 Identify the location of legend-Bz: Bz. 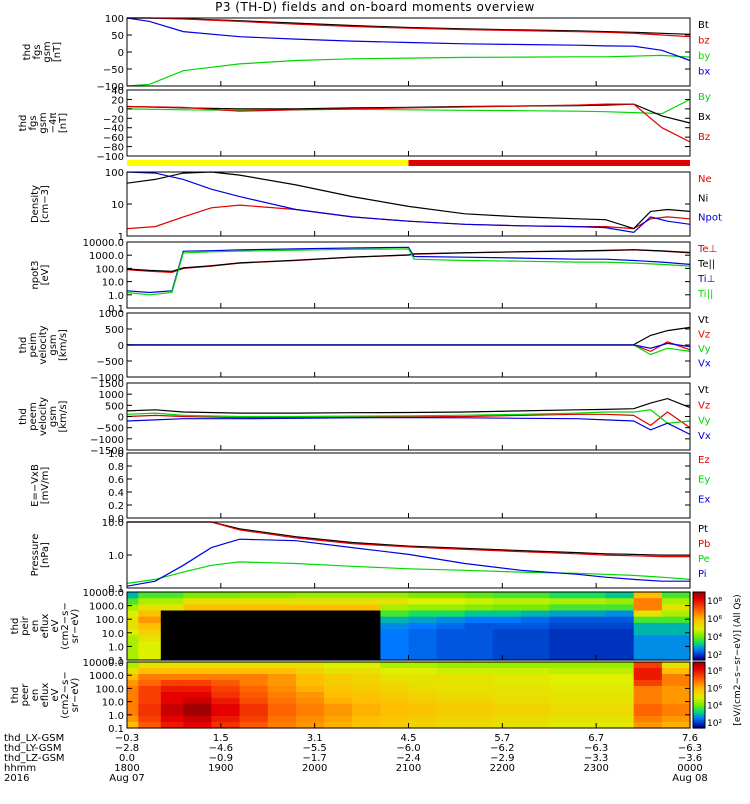
(704, 137).